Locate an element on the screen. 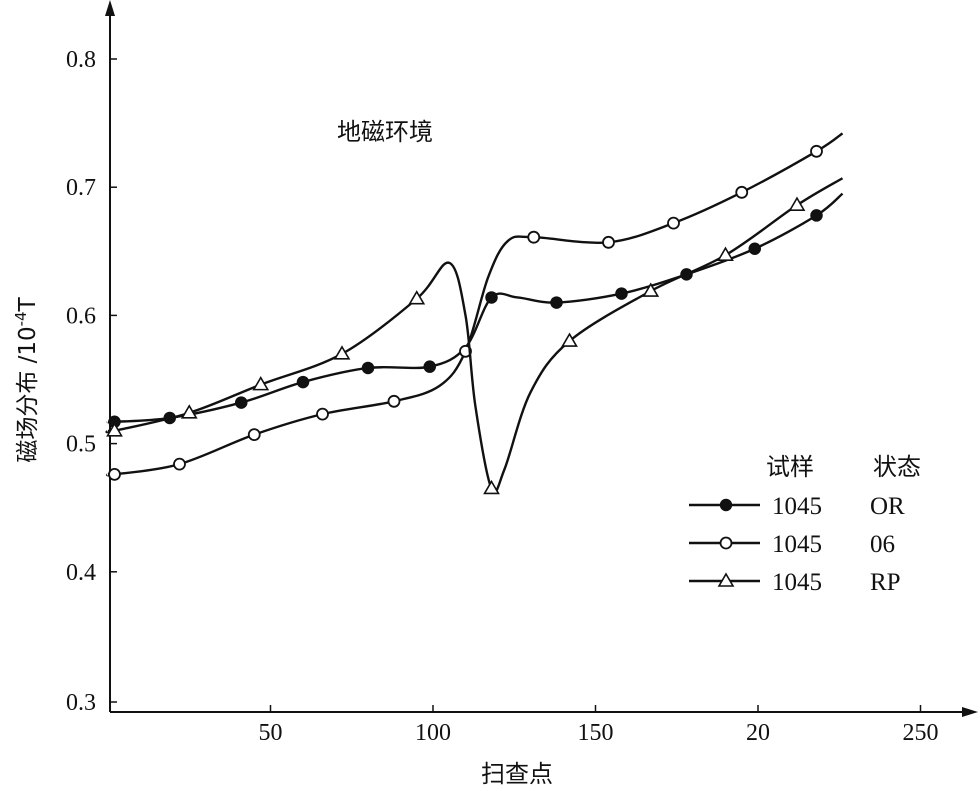  x-tick-label: 100 is located at coordinates (433, 733).